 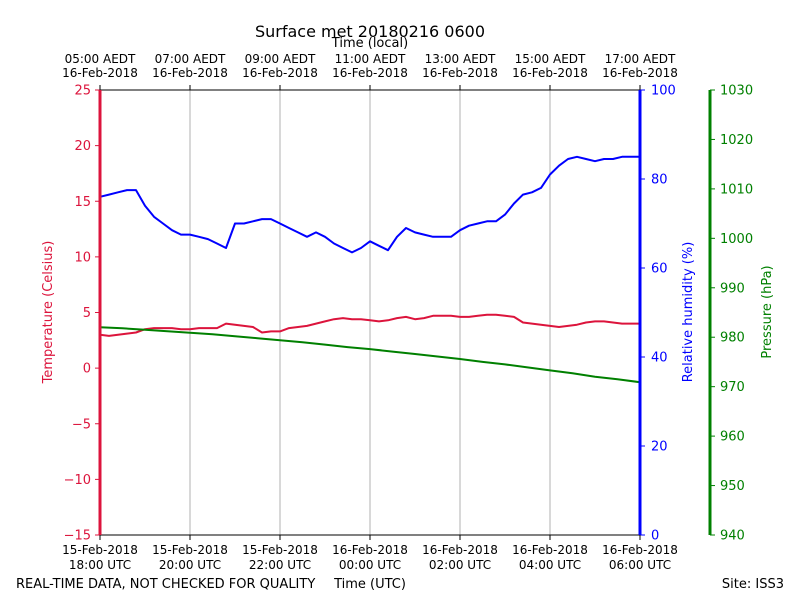 I want to click on top-tick-time: 15:00 AEDT, so click(x=550, y=59).